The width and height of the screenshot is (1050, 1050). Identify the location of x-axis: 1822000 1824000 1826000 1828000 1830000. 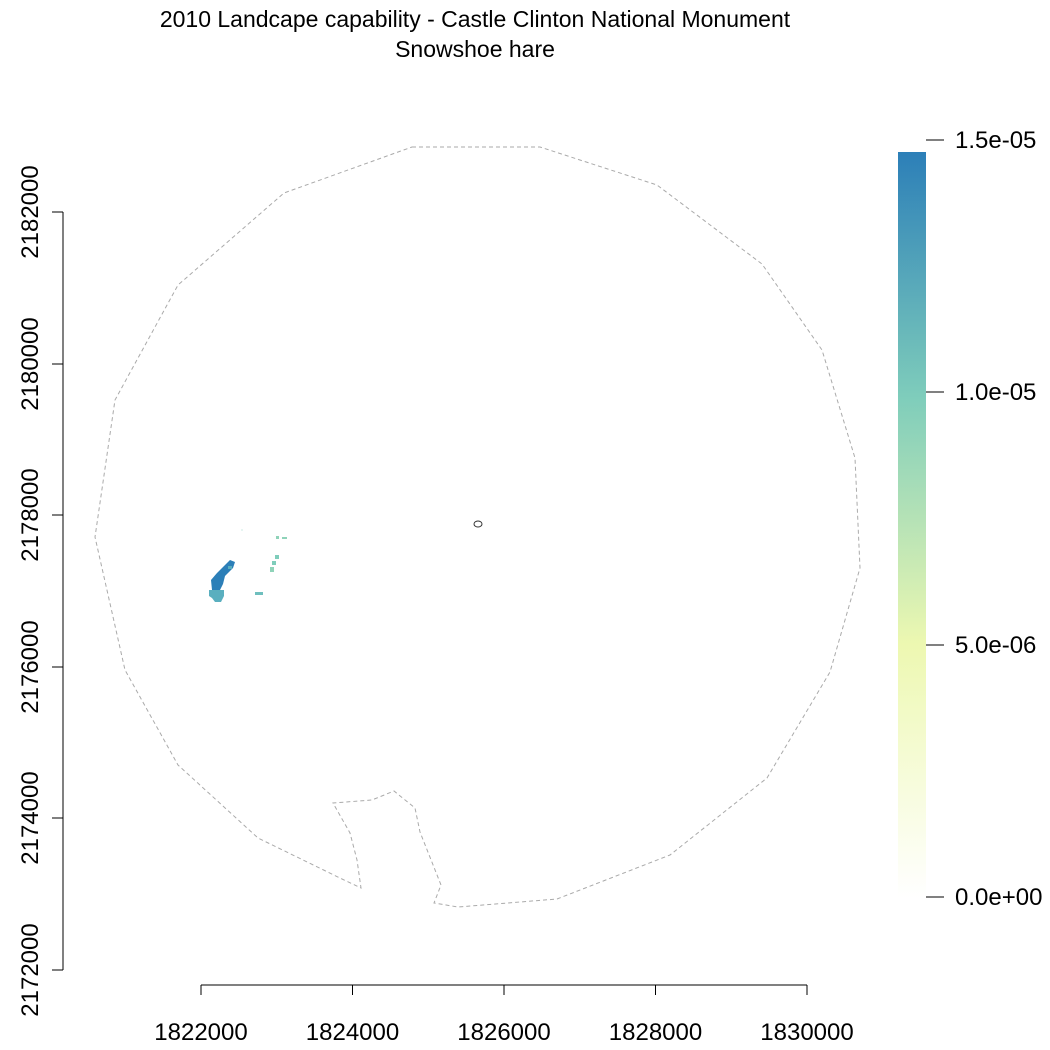
(504, 1015).